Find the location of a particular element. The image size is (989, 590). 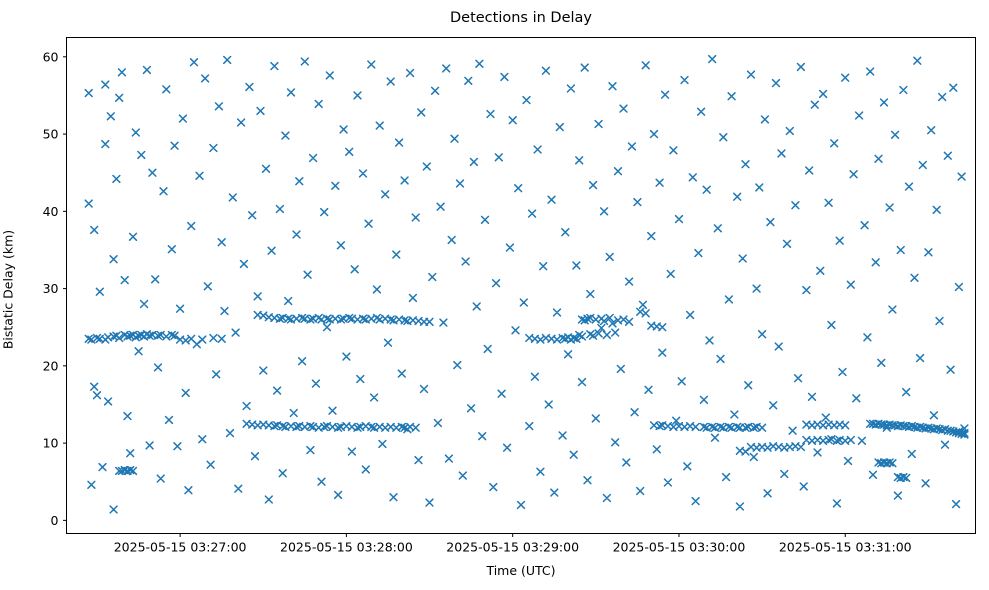

chart-title: Detections in Delay is located at coordinates (520, 18).